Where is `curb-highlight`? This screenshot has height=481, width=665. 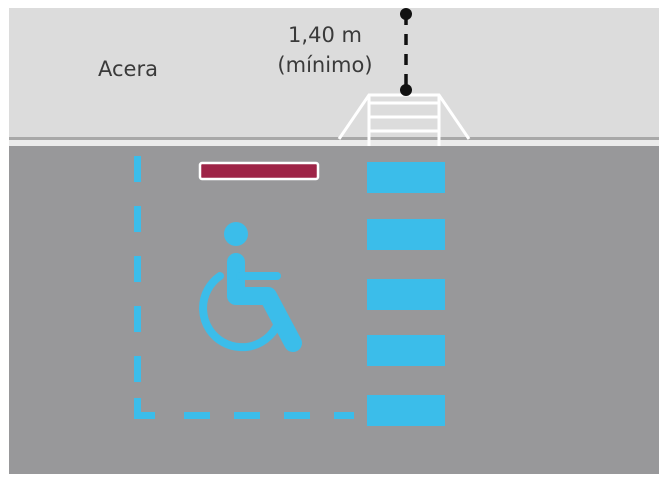
curb-highlight is located at coordinates (334, 143).